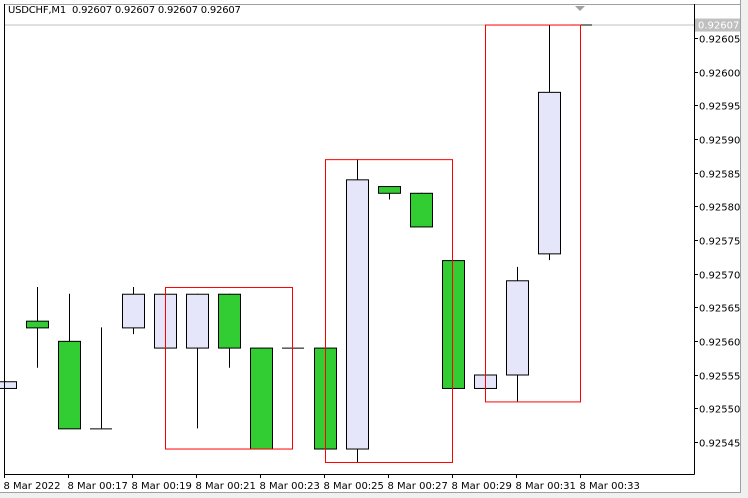  What do you see at coordinates (546, 486) in the screenshot?
I see `time-tick-label: 8 Mar 00:31` at bounding box center [546, 486].